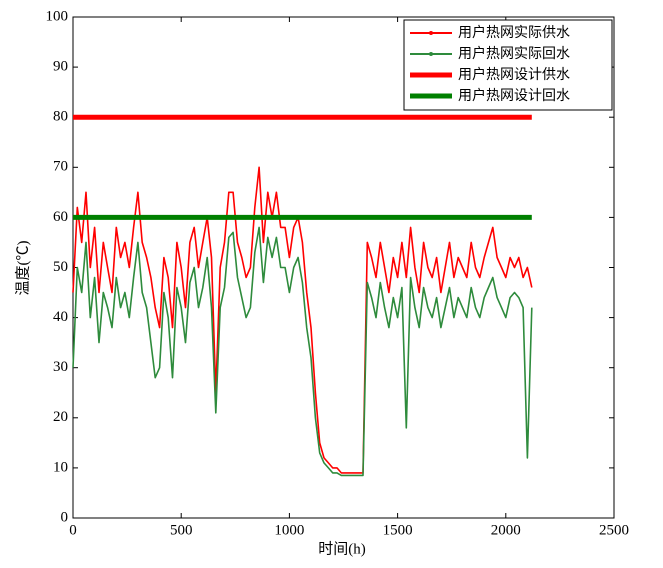 This screenshot has width=663, height=568. Describe the element at coordinates (60, 267) in the screenshot. I see `y-tick-label: 50` at that location.